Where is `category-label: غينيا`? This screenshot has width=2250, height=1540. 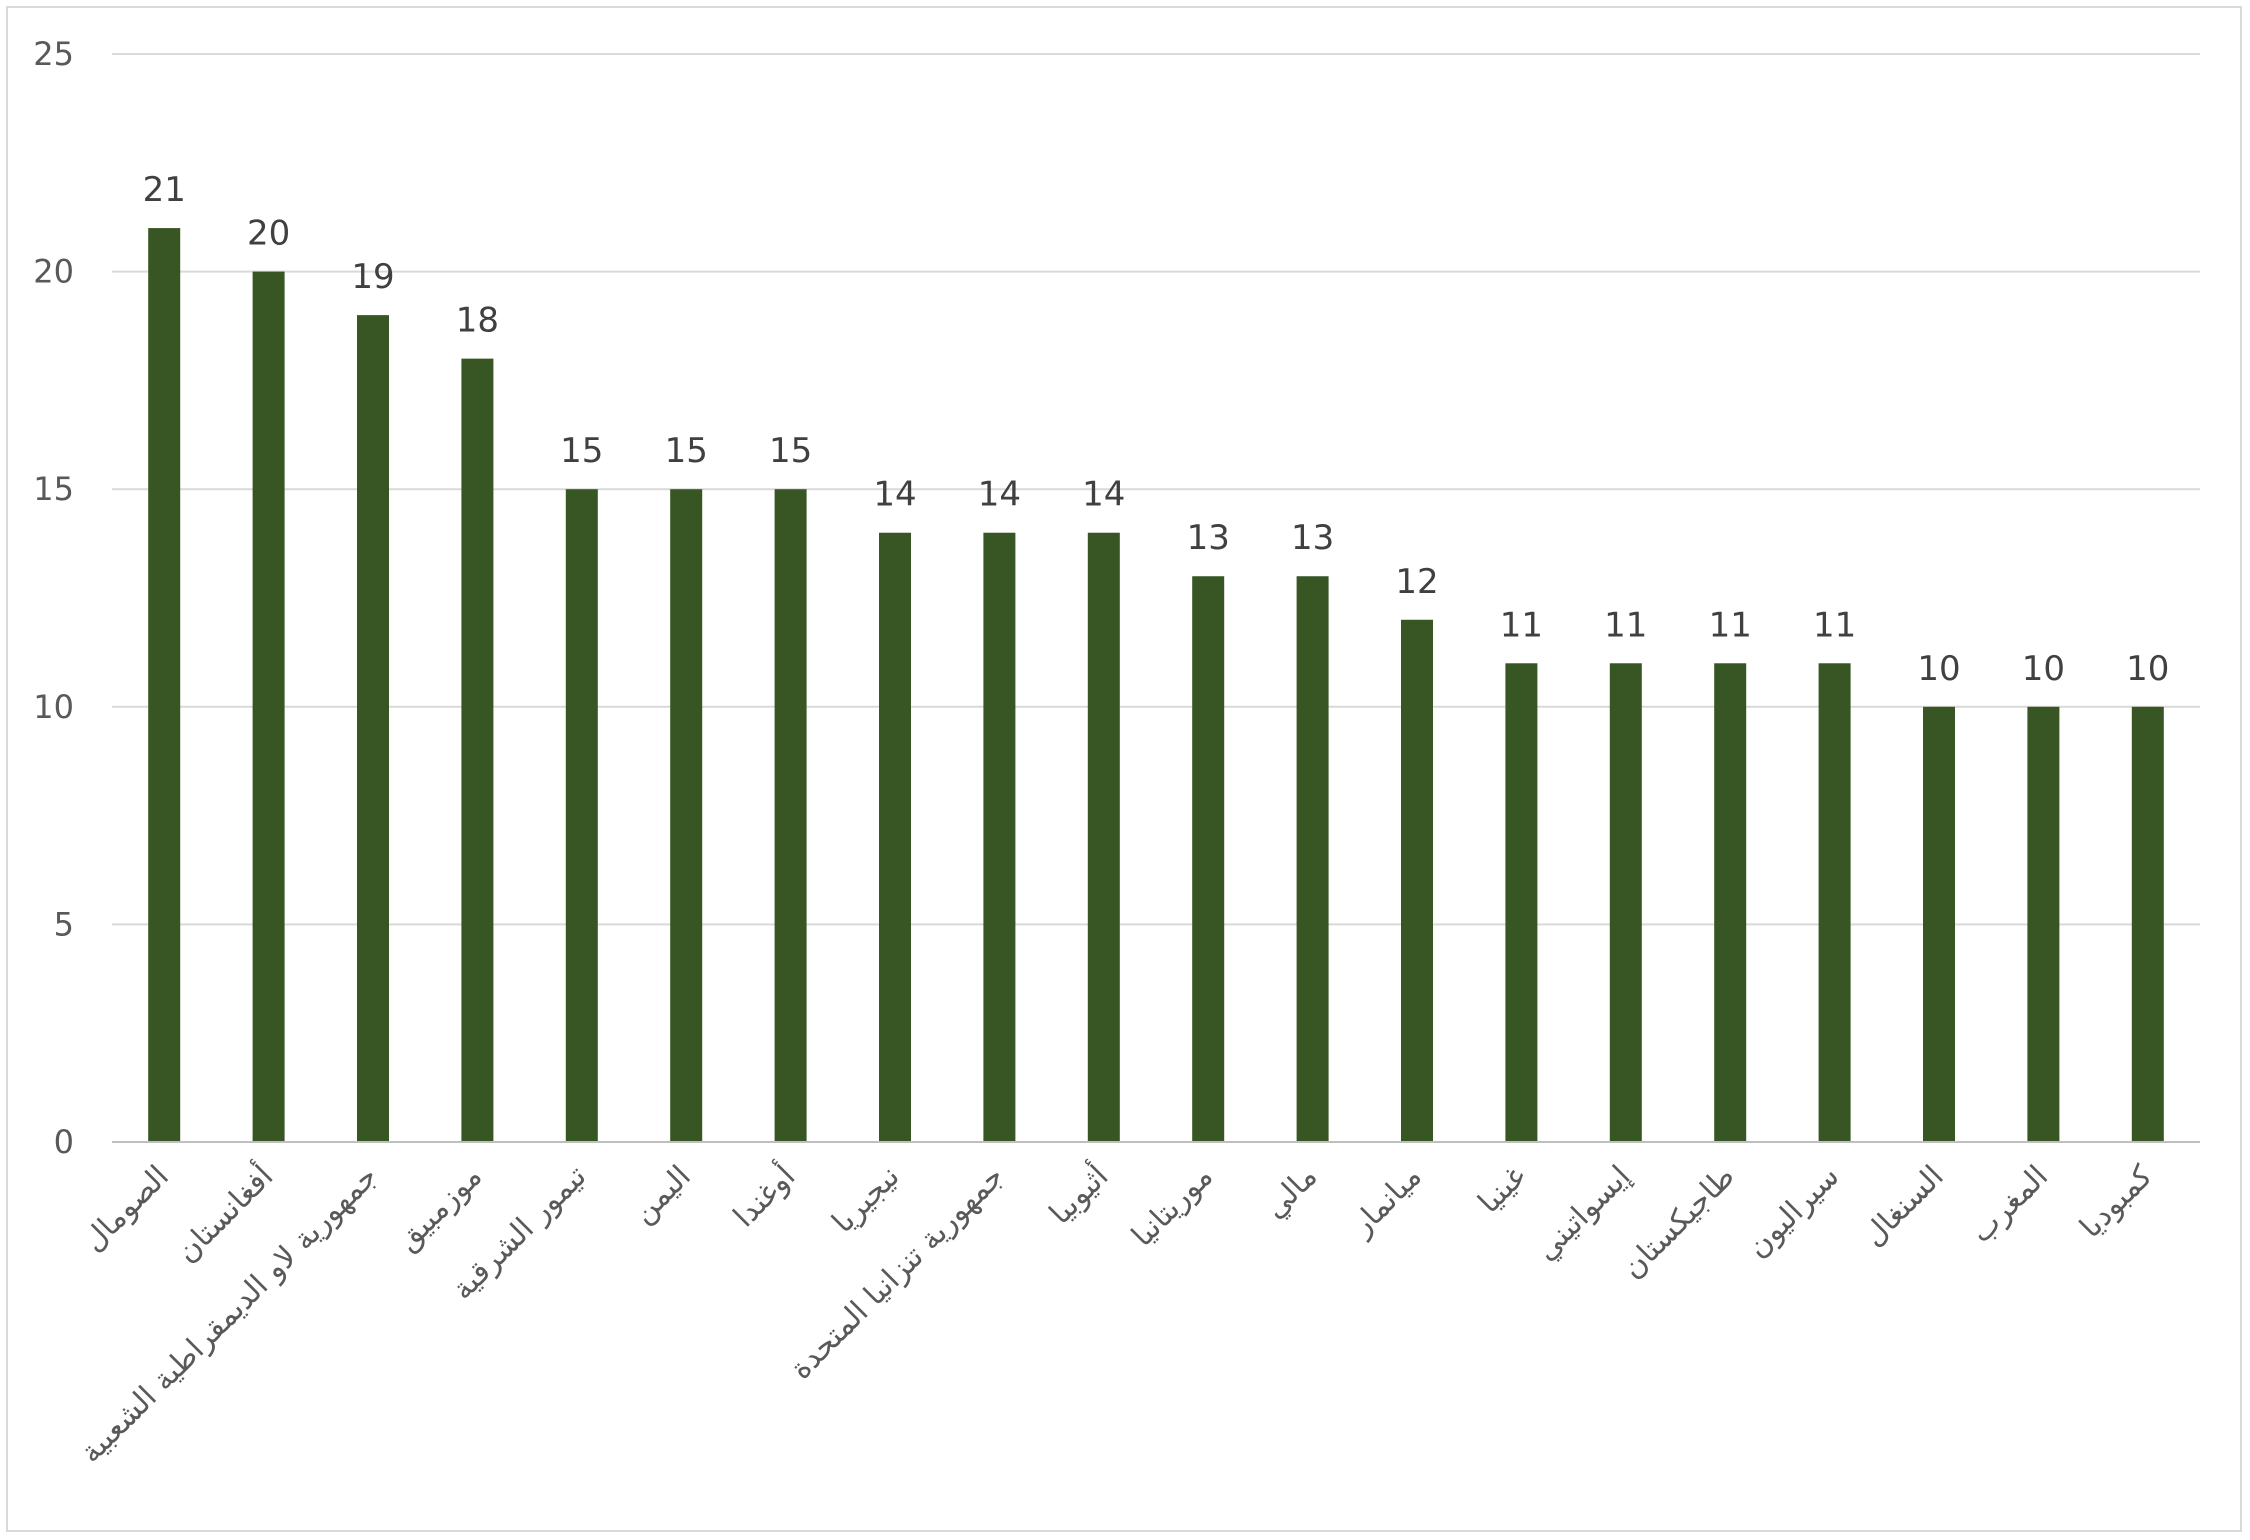
category-label: غينيا is located at coordinates (1503, 1190).